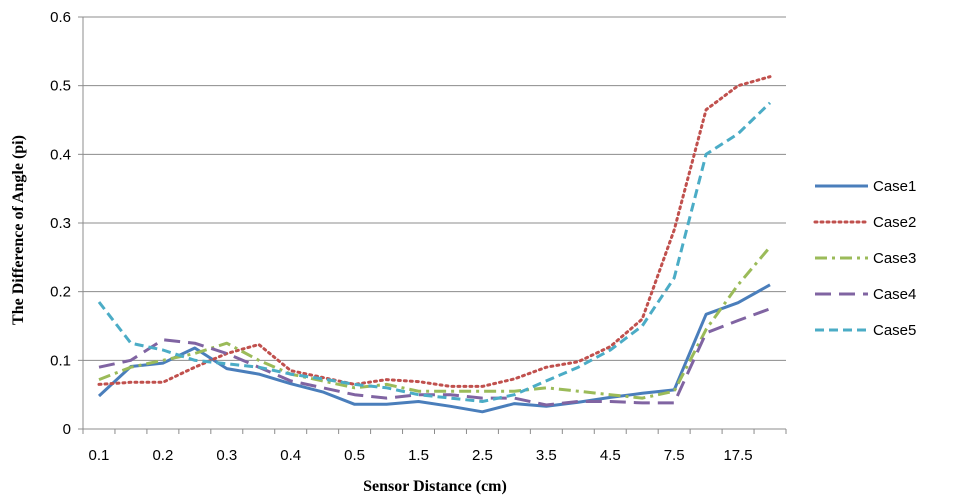  I want to click on y-tick-labels: 0 0.1 0.2 0.3 0.4 0.5 0.6, so click(60, 223).